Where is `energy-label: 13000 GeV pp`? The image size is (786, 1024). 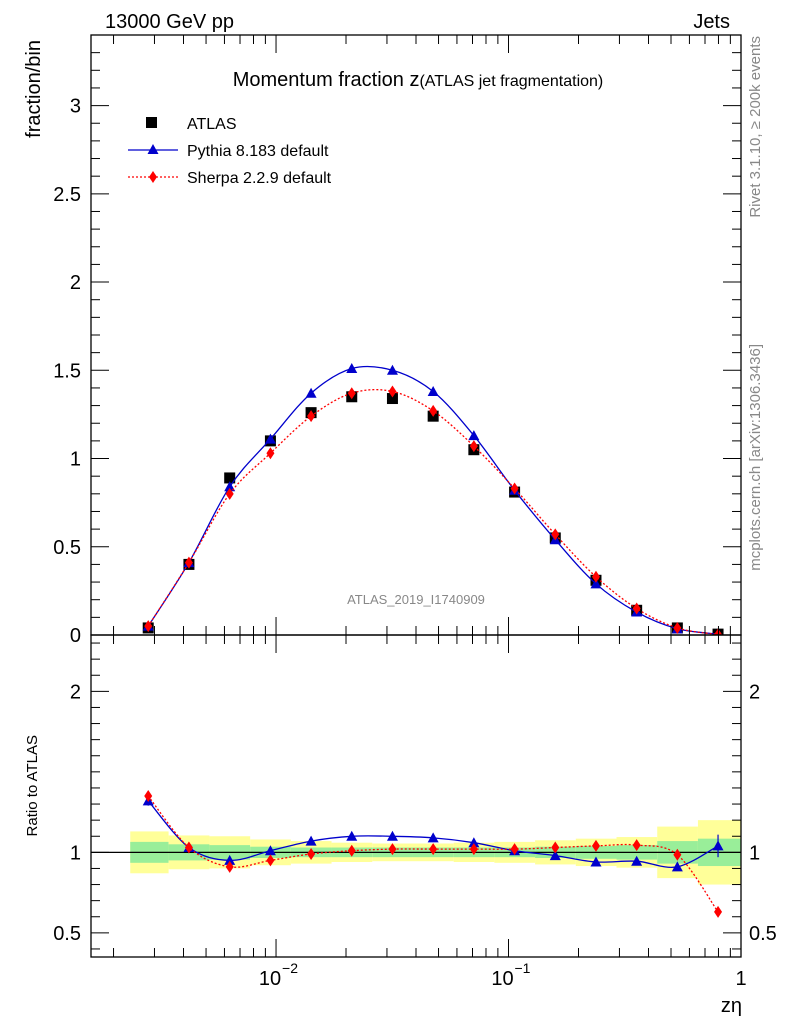 energy-label: 13000 GeV pp is located at coordinates (169, 22).